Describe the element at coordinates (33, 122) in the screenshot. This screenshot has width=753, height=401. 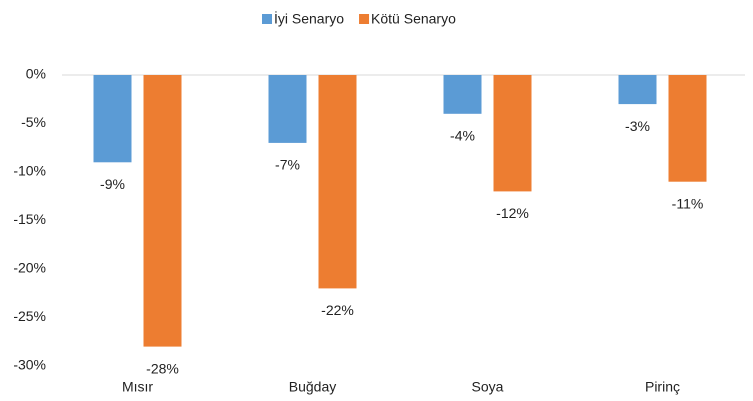
I see `y-tick-label: -5%` at that location.